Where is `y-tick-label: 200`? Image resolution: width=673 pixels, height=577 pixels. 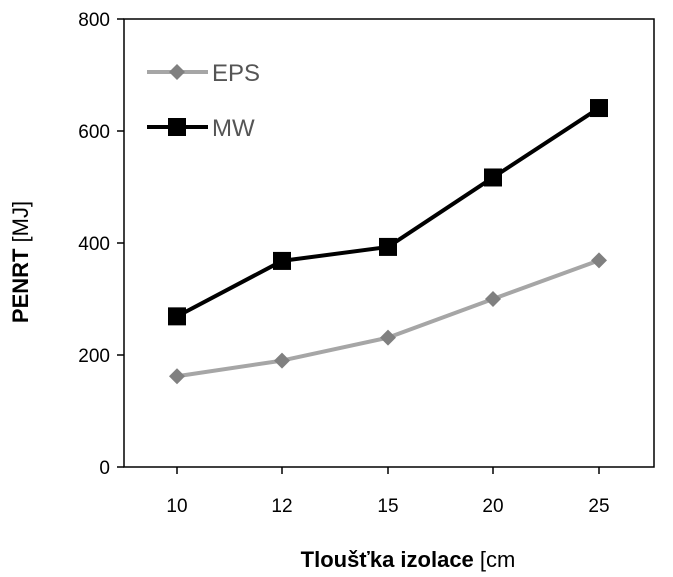
y-tick-label: 200 is located at coordinates (94, 356).